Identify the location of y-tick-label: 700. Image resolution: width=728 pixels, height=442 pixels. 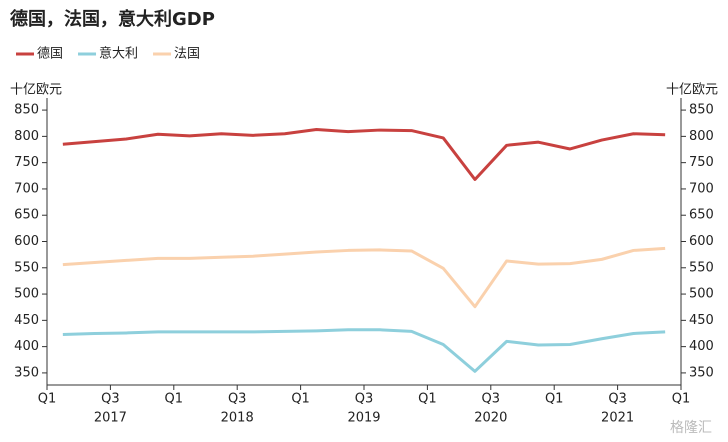
(26, 188).